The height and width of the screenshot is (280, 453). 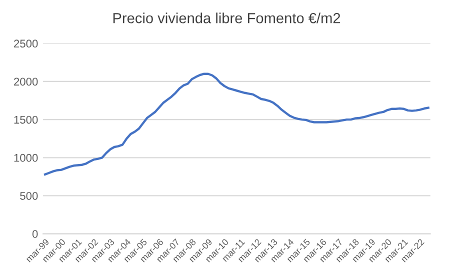 What do you see at coordinates (26, 44) in the screenshot?
I see `y-tick-label: 2500` at bounding box center [26, 44].